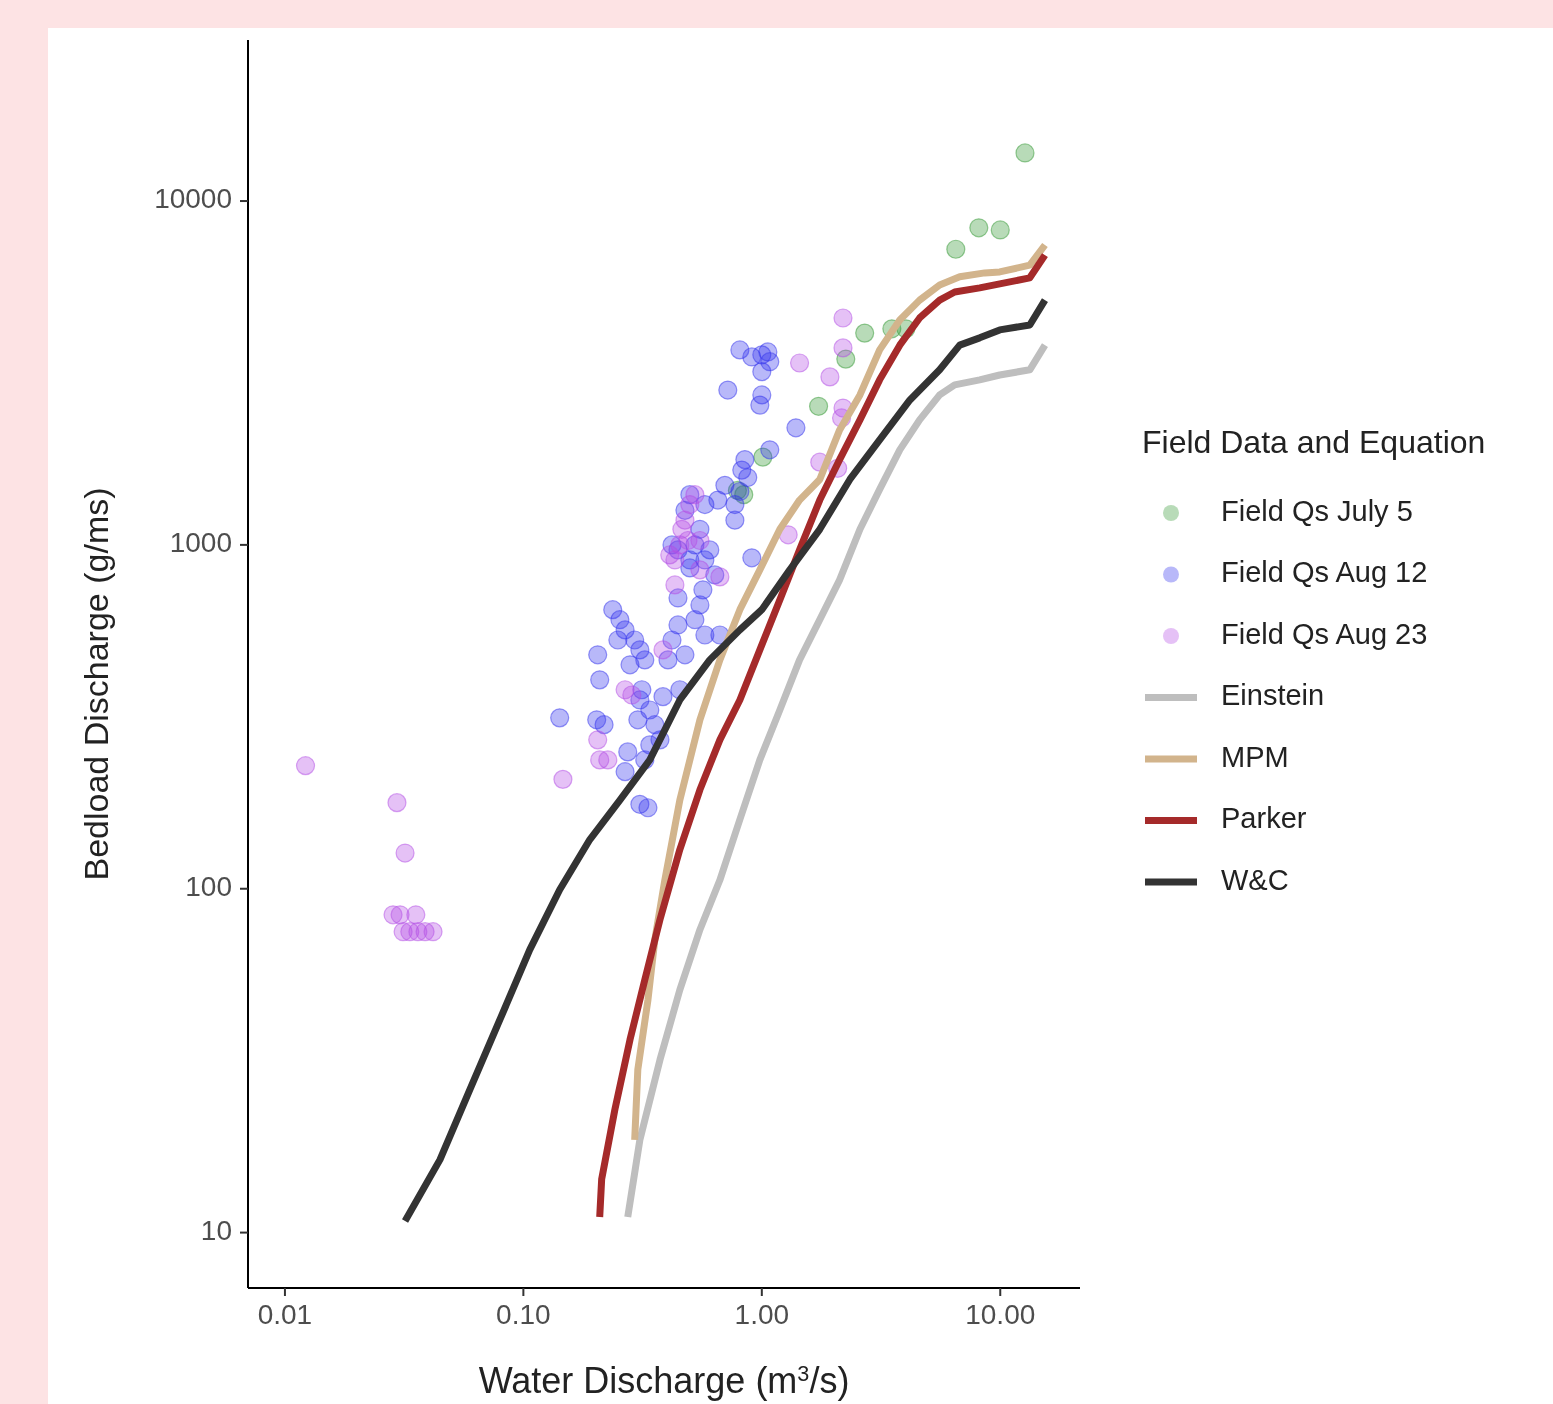 The height and width of the screenshot is (1404, 1553). Describe the element at coordinates (216, 1230) in the screenshot. I see `y-tick-label: 10` at that location.